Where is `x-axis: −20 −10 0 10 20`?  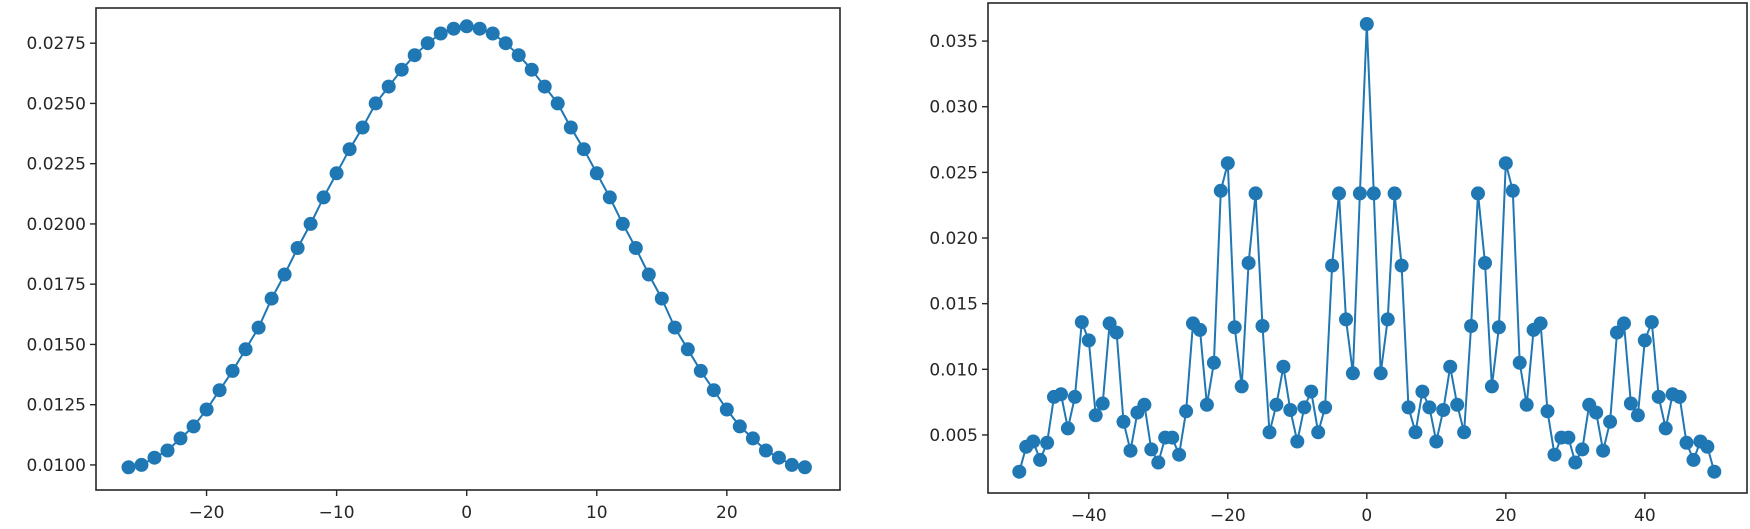
x-axis: −20 −10 0 10 20 is located at coordinates (463, 506).